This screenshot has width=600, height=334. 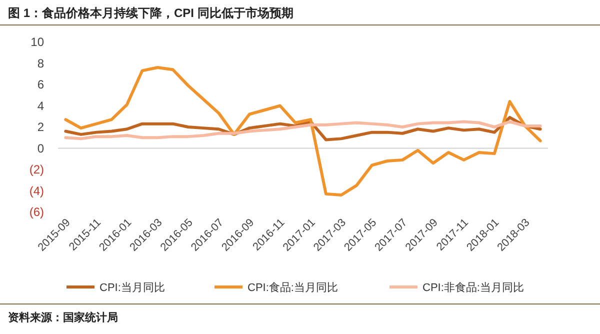 What do you see at coordinates (36, 169) in the screenshot?
I see `y-tick-label: (2)` at bounding box center [36, 169].